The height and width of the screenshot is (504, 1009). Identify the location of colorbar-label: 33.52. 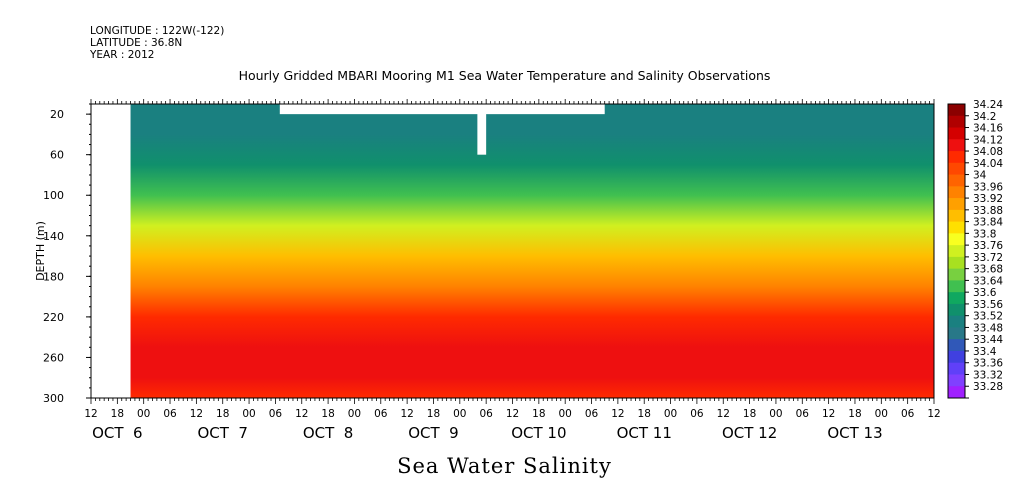
(988, 317).